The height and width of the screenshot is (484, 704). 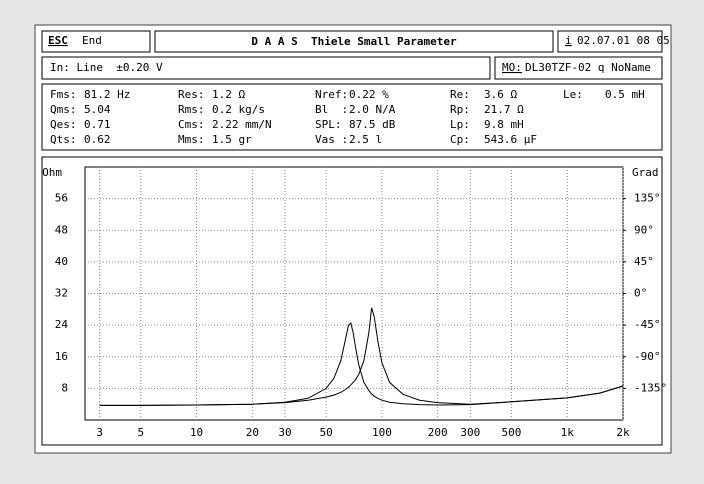 What do you see at coordinates (625, 94) in the screenshot?
I see `param-value: 0.5 mH` at bounding box center [625, 94].